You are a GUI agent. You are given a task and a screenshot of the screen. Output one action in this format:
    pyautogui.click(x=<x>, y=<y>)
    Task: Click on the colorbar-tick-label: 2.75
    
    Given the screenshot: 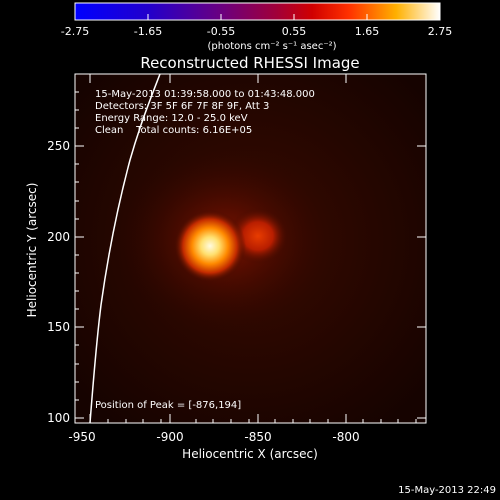 What is the action you would take?
    pyautogui.click(x=440, y=31)
    